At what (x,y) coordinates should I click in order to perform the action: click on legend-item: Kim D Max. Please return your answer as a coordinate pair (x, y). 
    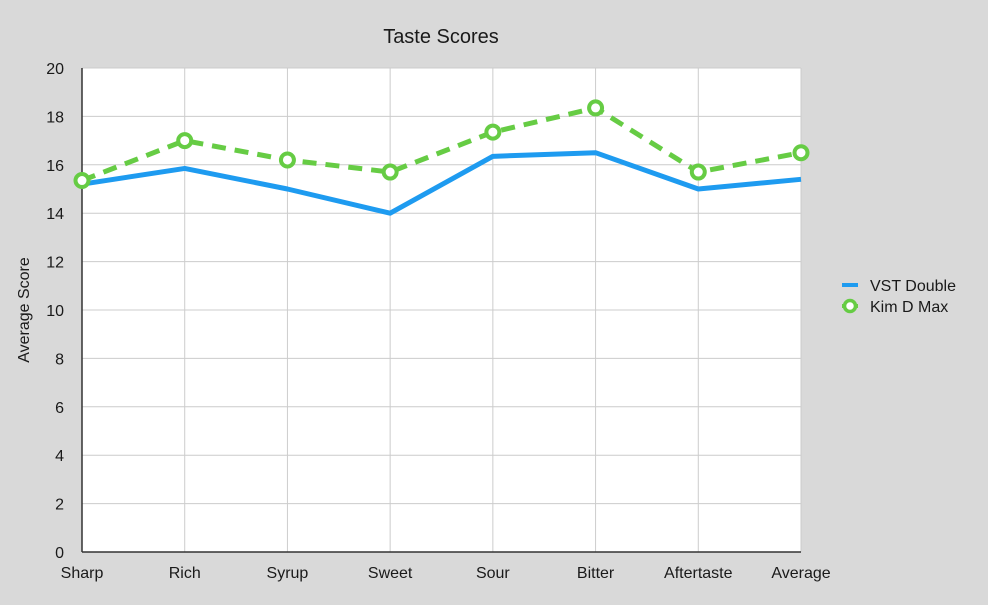
    Looking at the image, I should click on (895, 307).